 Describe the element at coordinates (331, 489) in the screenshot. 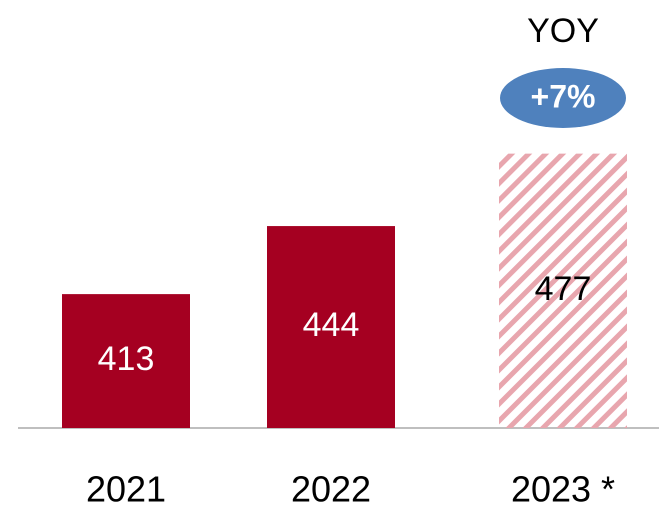

I see `x-tick-label: 2022` at that location.